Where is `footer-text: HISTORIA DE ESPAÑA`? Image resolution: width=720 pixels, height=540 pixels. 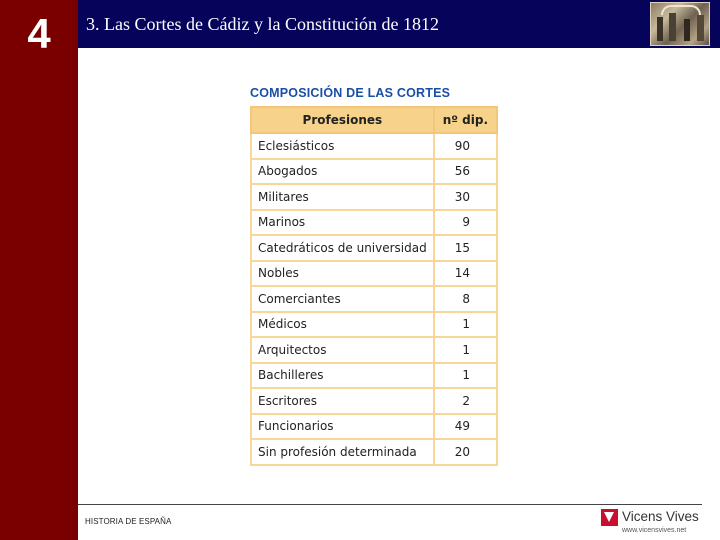
footer-text: HISTORIA DE ESPAÑA is located at coordinates (128, 521).